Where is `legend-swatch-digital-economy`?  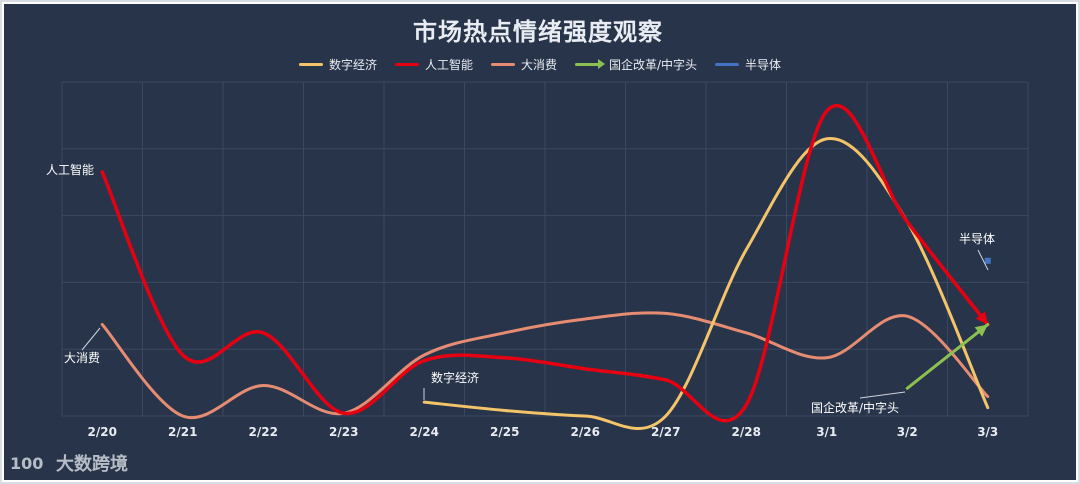
legend-swatch-digital-economy is located at coordinates (310, 64).